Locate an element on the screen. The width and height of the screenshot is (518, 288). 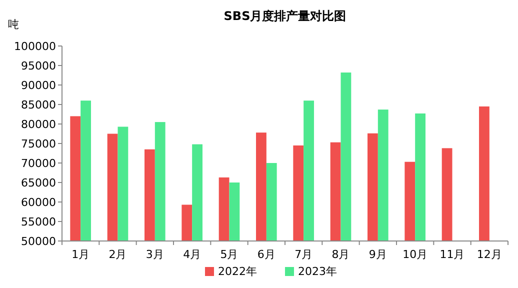
legend-label: 2023年 is located at coordinates (317, 271).